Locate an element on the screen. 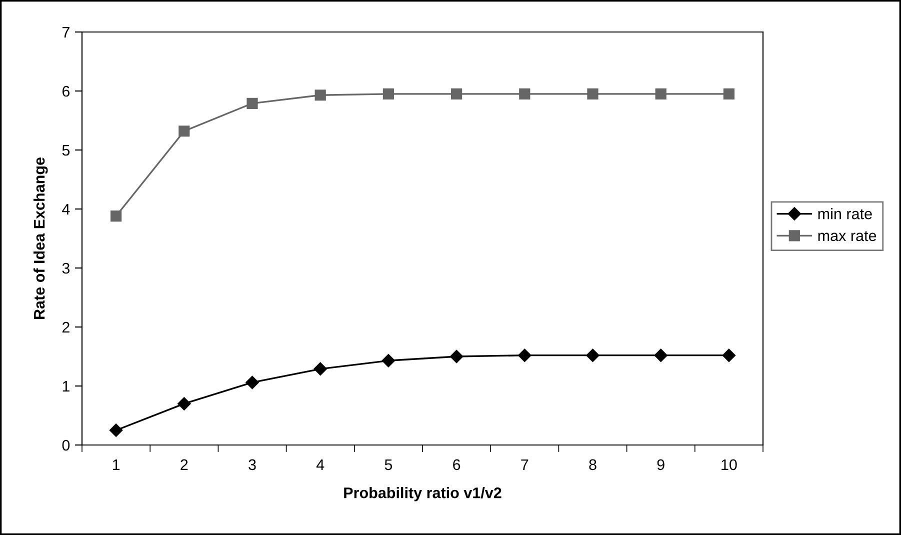 The width and height of the screenshot is (901, 535). y-tick-label: 6 is located at coordinates (66, 91).